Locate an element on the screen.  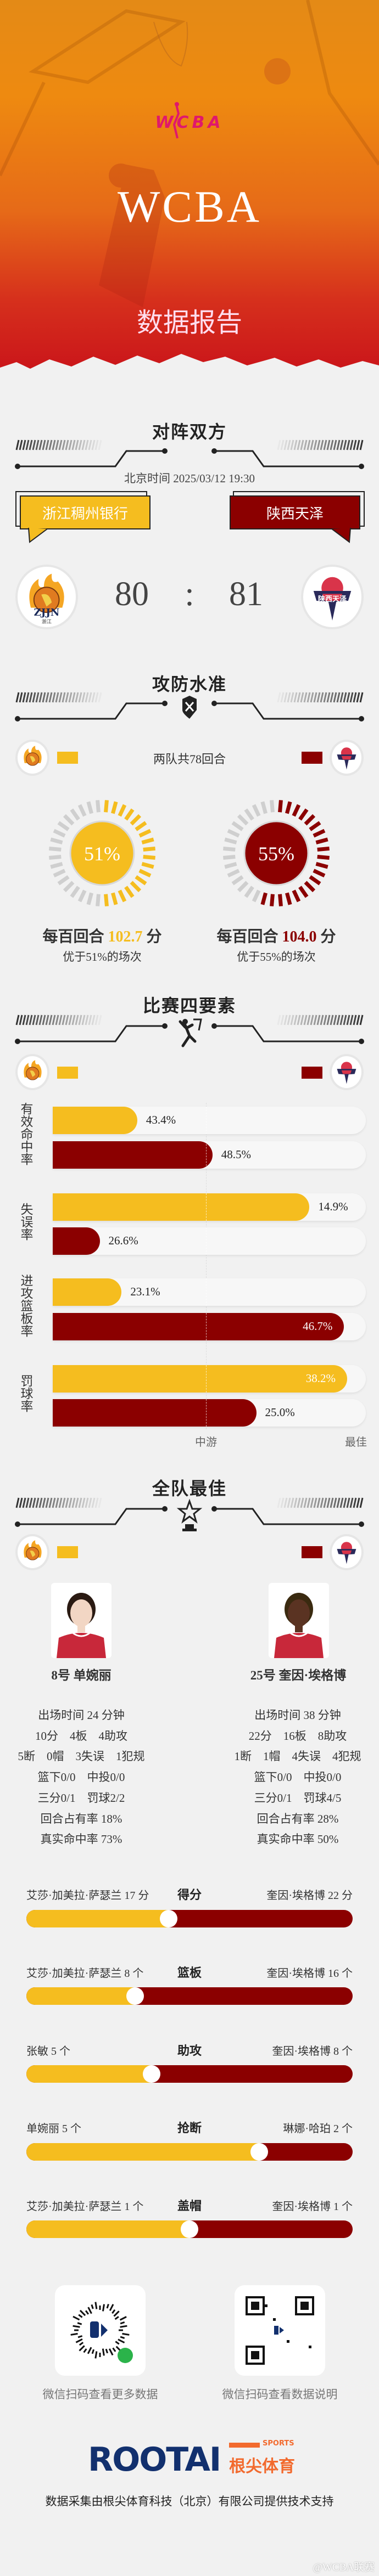
player-stat-line: 出场时间 38 分钟 is located at coordinates (297, 1716).